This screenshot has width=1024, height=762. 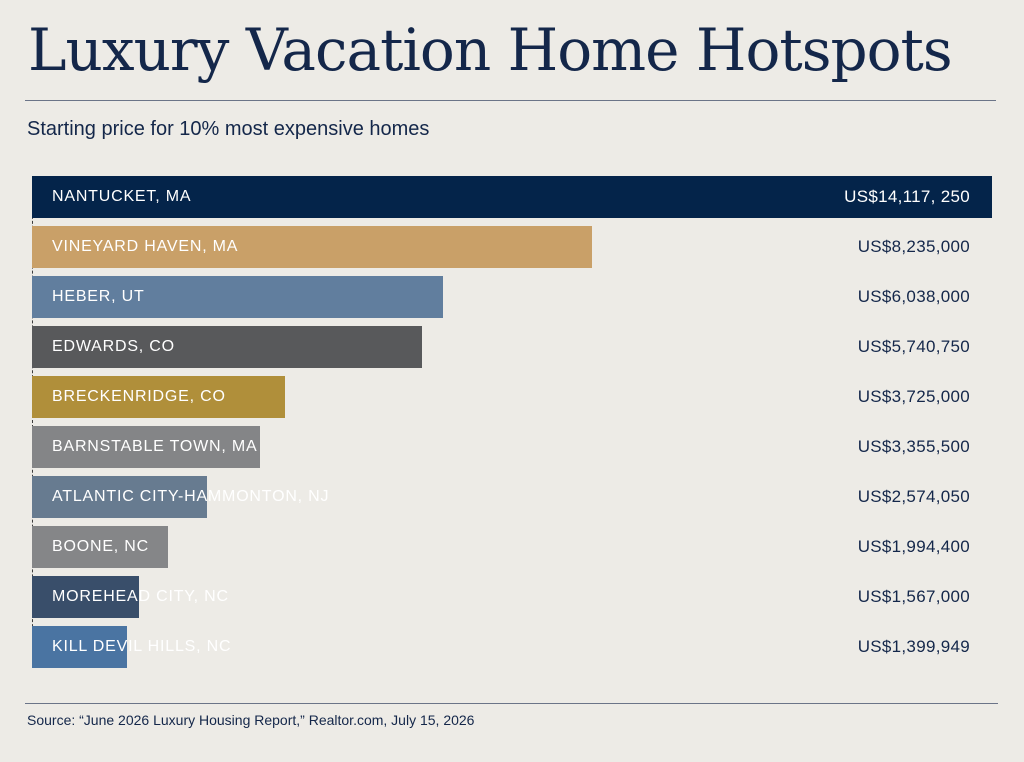 What do you see at coordinates (122, 196) in the screenshot?
I see `bar-category-label: NANTUCKET, MA` at bounding box center [122, 196].